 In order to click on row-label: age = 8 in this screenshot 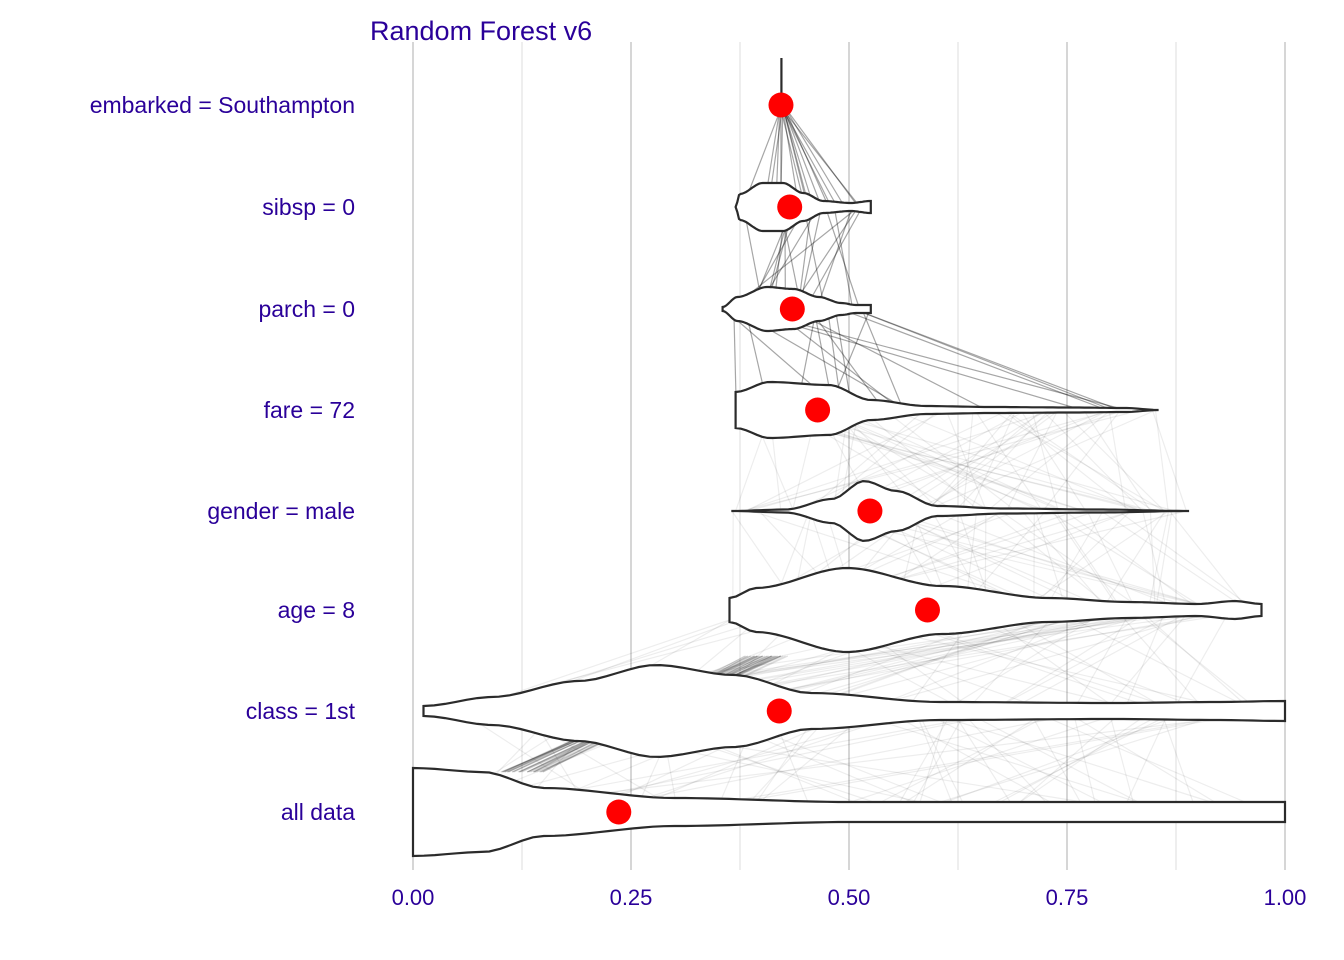, I will do `click(316, 610)`.